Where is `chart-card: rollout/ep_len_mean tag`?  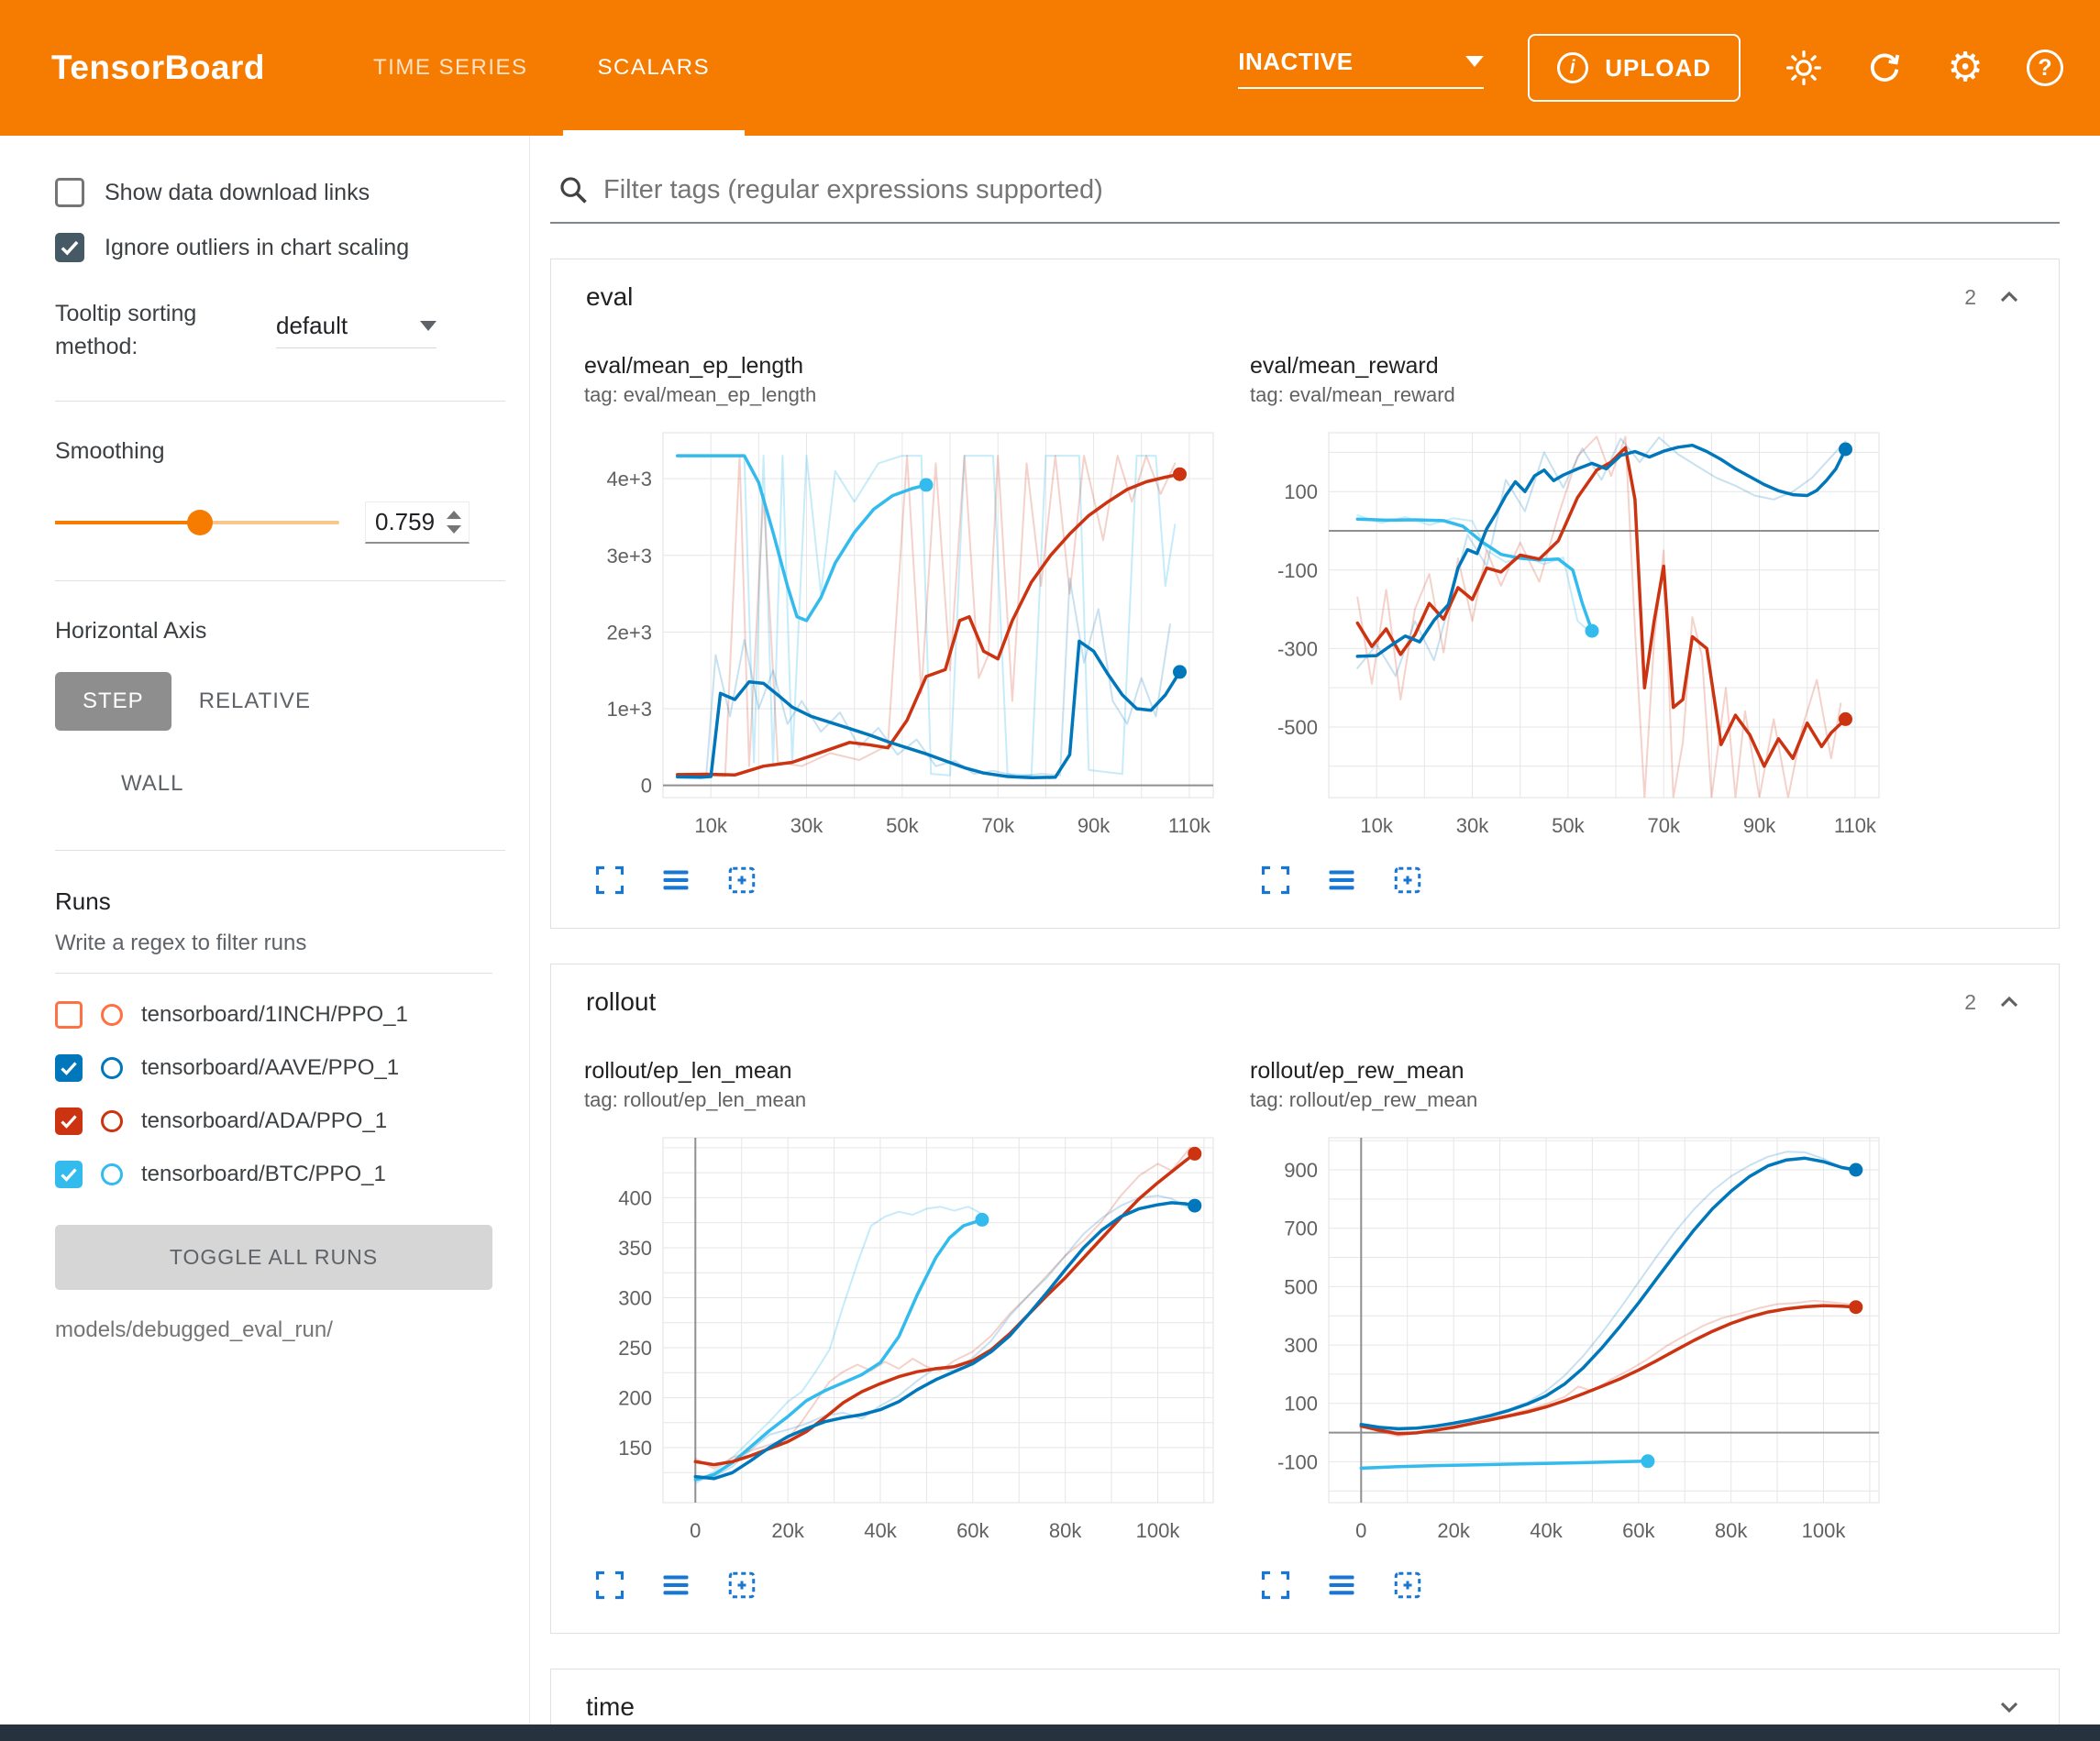 chart-card: rollout/ep_len_mean tag is located at coordinates (905, 1326).